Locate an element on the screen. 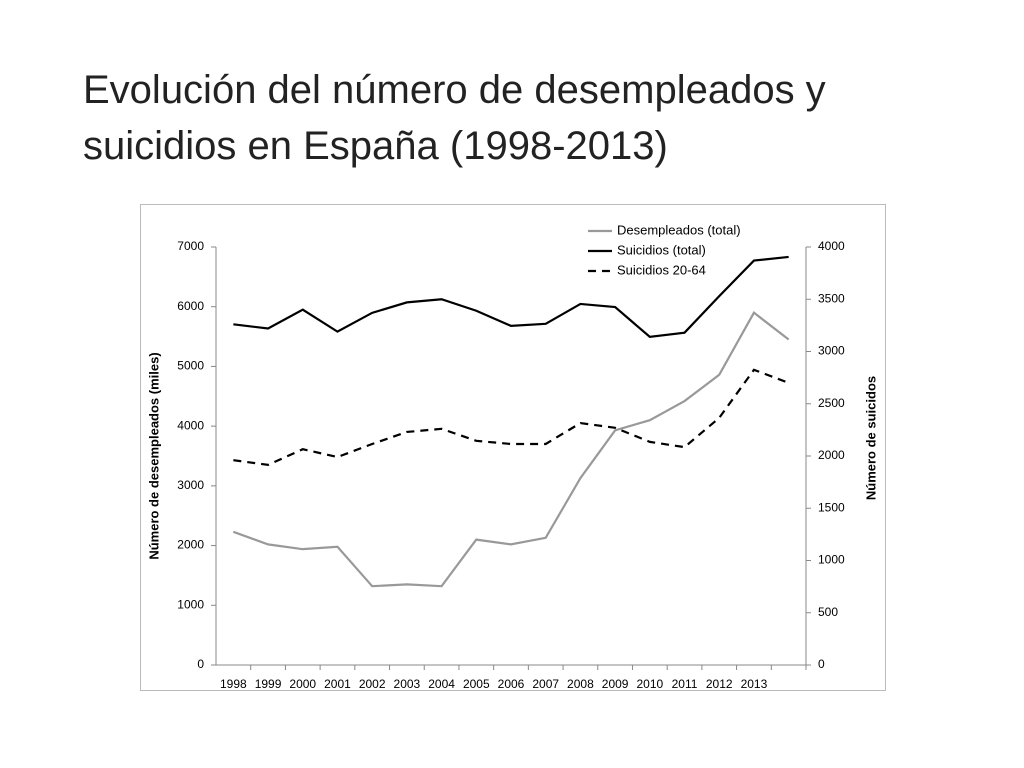 The image size is (1024, 768). y2-tick-label: 500 is located at coordinates (828, 612).